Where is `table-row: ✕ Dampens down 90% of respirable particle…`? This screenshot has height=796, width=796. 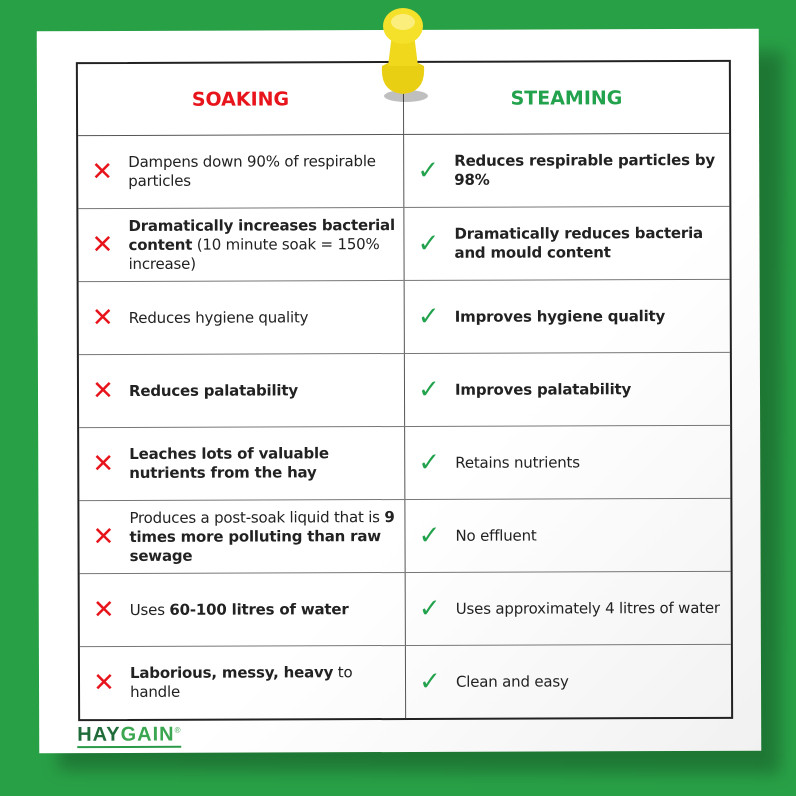 table-row: ✕ Dampens down 90% of respirable particle… is located at coordinates (404, 171).